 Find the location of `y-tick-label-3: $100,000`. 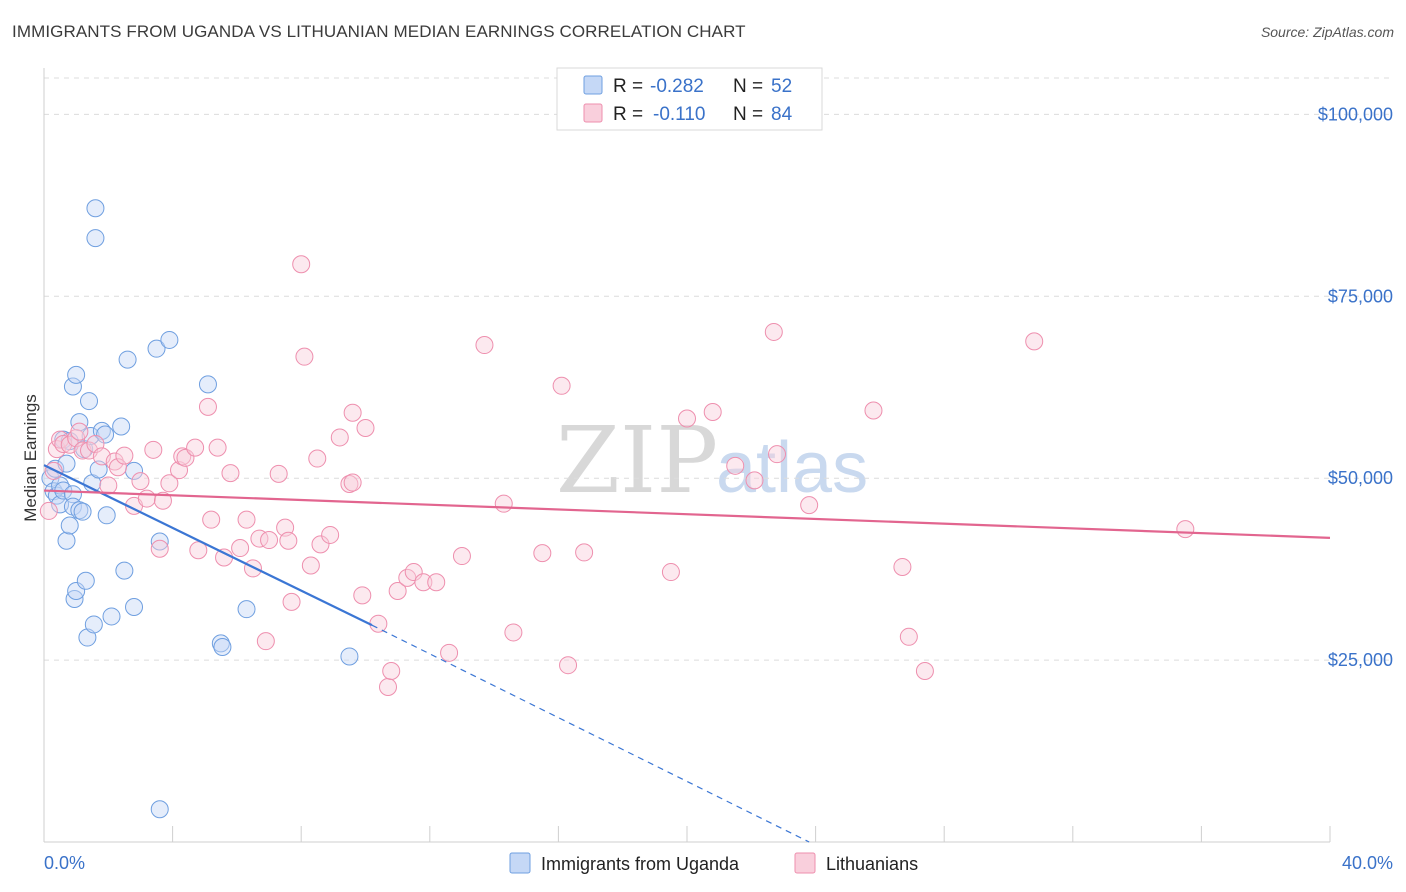

y-tick-label-3: $100,000 is located at coordinates (1355, 114).